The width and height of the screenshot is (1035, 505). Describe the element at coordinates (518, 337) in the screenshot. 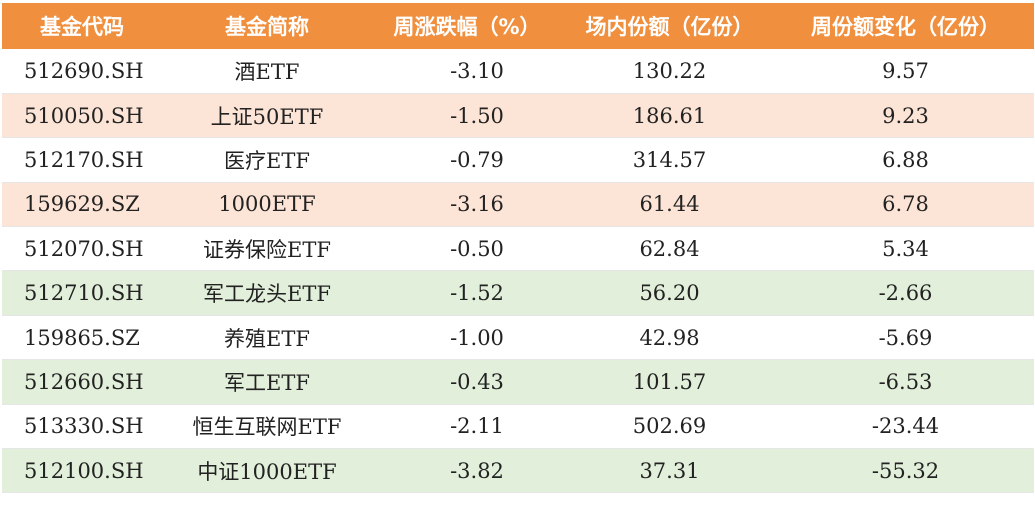

I see `table-row: 159865.SZ 养殖ETF -1.00 42.98 -5.69` at that location.